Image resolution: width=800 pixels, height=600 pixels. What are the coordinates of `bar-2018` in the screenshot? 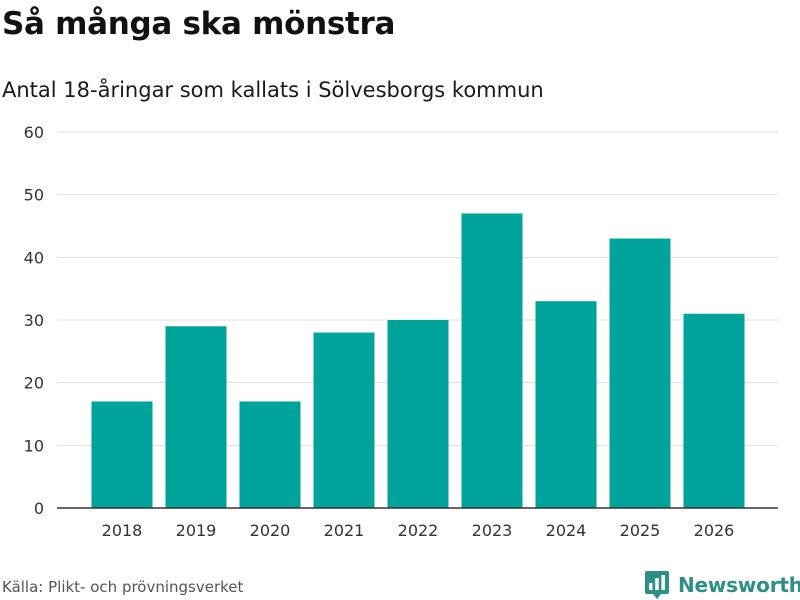 It's located at (122, 454).